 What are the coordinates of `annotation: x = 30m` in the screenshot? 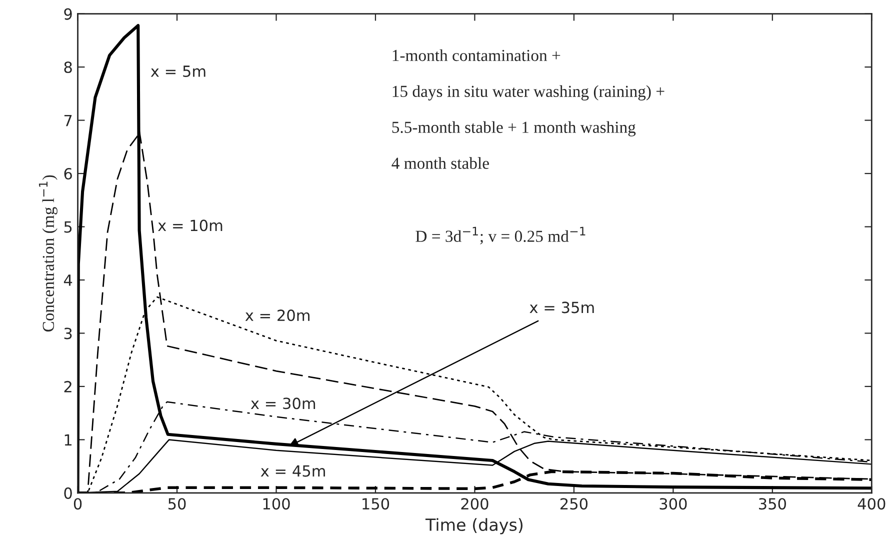 It's located at (283, 404).